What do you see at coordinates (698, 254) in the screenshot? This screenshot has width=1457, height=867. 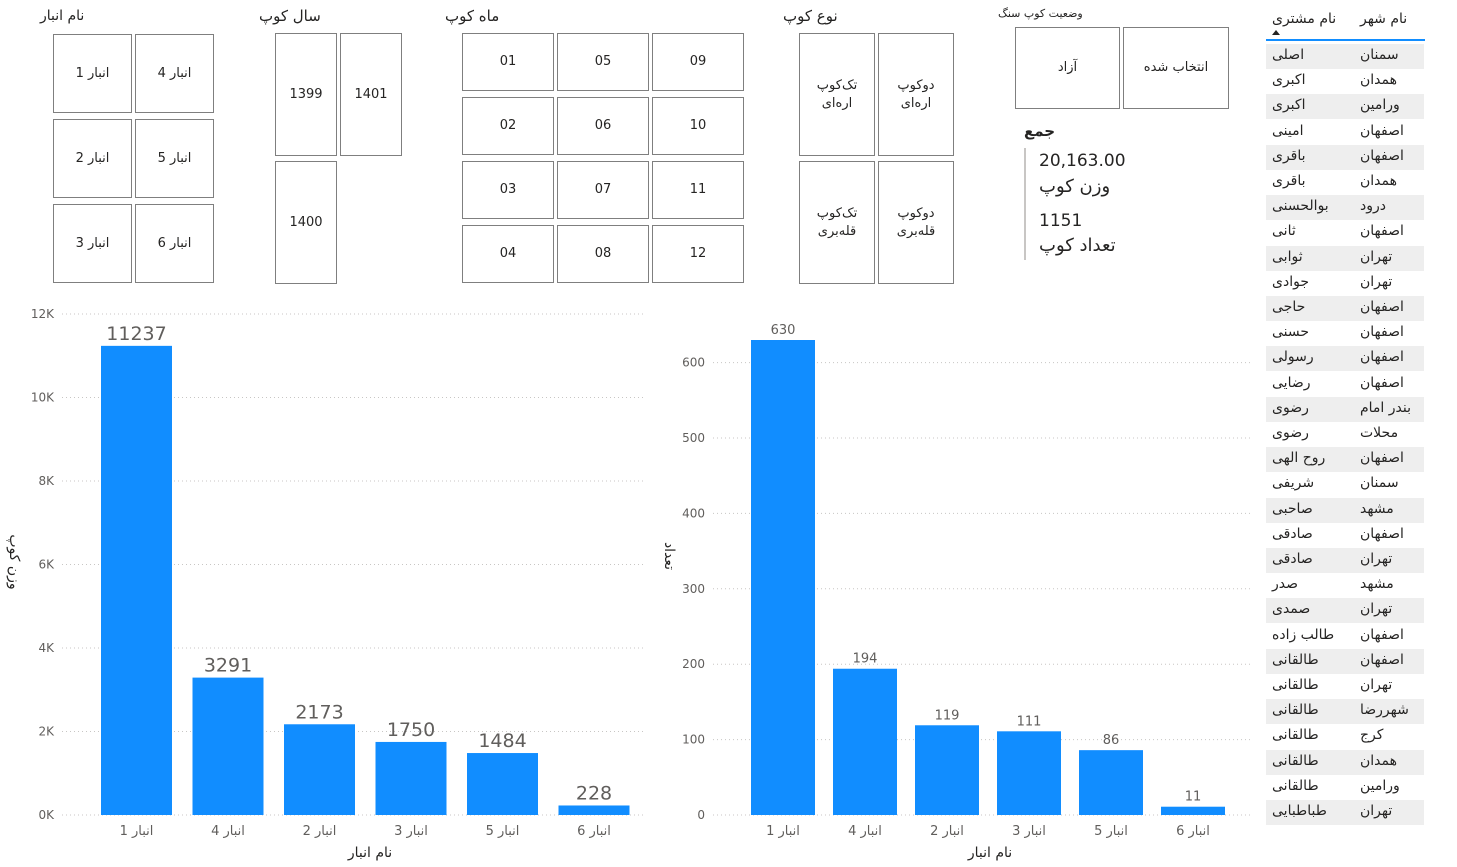 I see `month-option: 12` at bounding box center [698, 254].